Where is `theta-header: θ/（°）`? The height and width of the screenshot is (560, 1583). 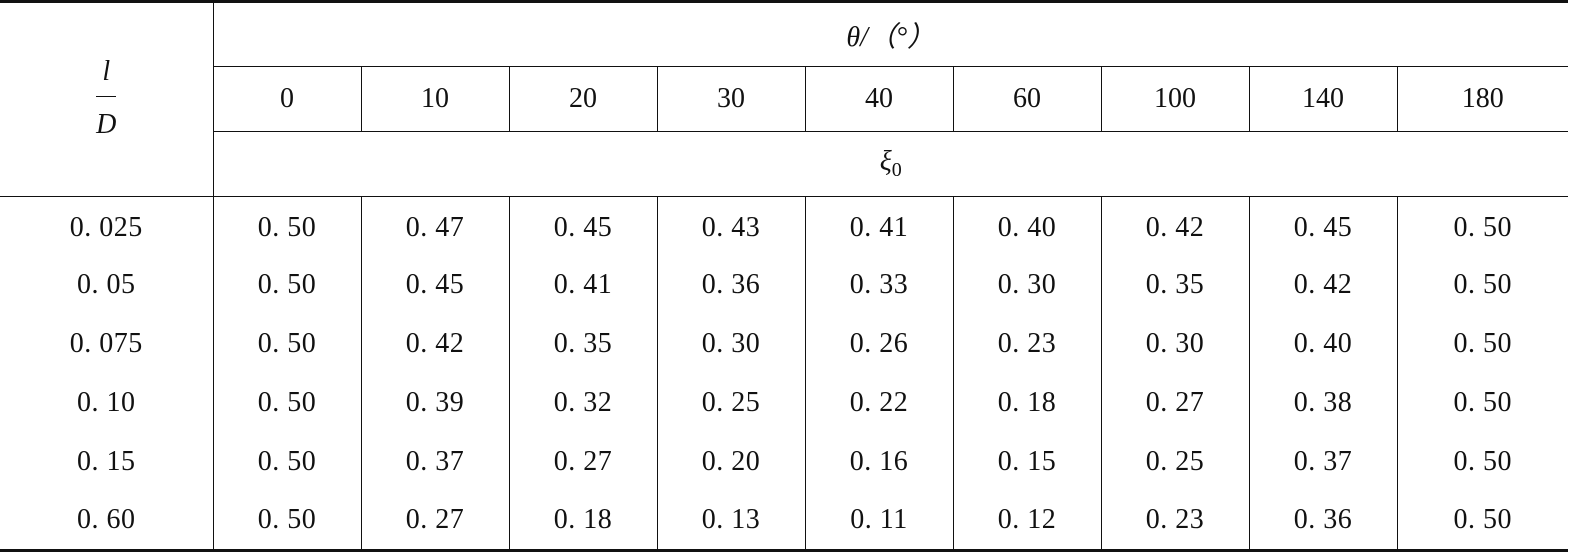
theta-header: θ/（°） is located at coordinates (890, 34).